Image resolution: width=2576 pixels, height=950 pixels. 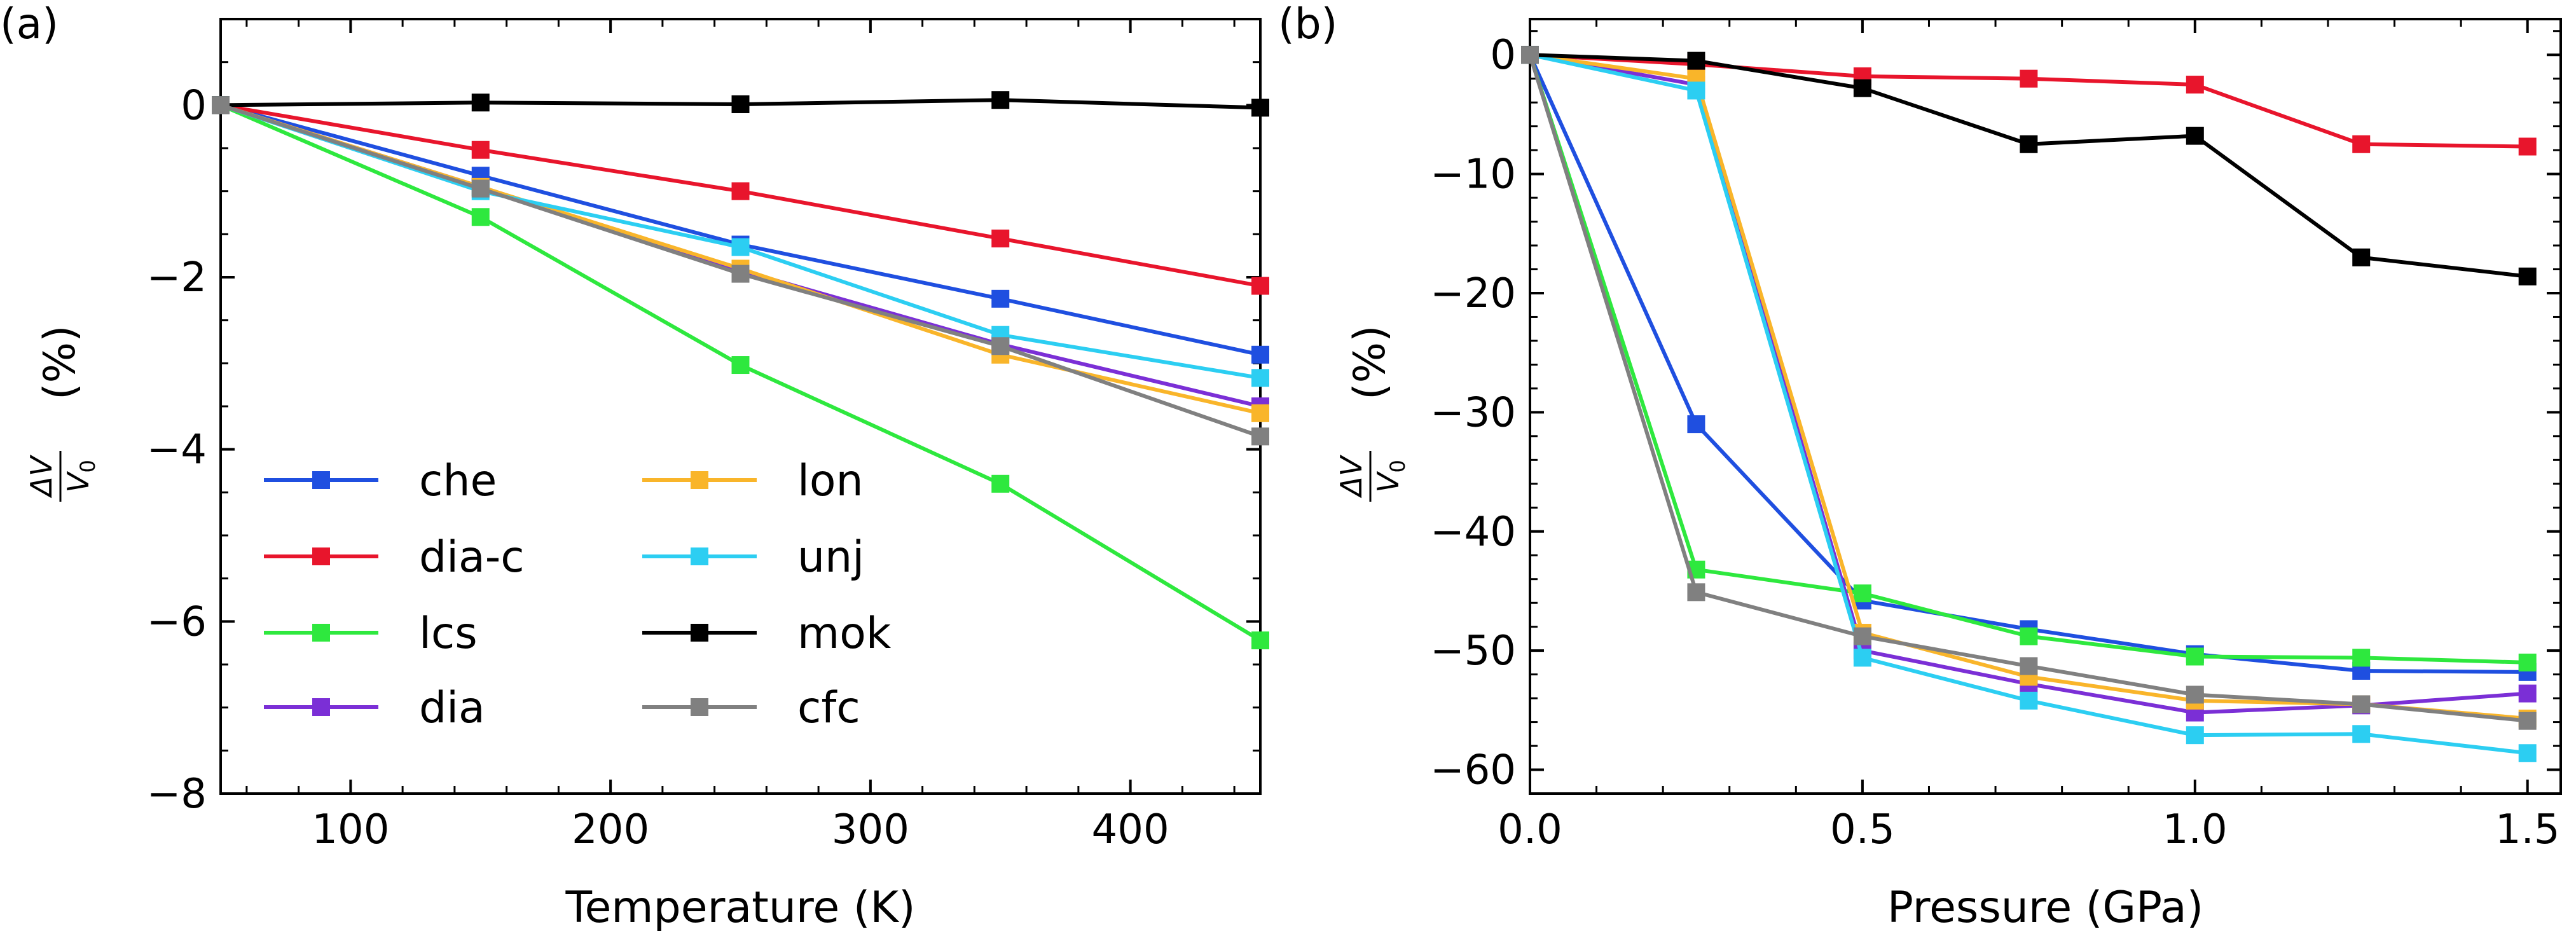 What do you see at coordinates (1473, 293) in the screenshot?
I see `y-tick-label: −20` at bounding box center [1473, 293].